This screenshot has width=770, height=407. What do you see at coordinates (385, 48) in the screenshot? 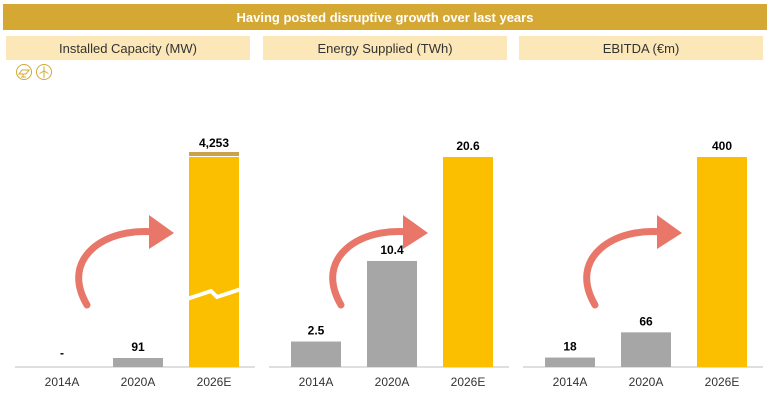
I see `panel-title-energy-supplied: Energy Supplied (TWh)` at bounding box center [385, 48].